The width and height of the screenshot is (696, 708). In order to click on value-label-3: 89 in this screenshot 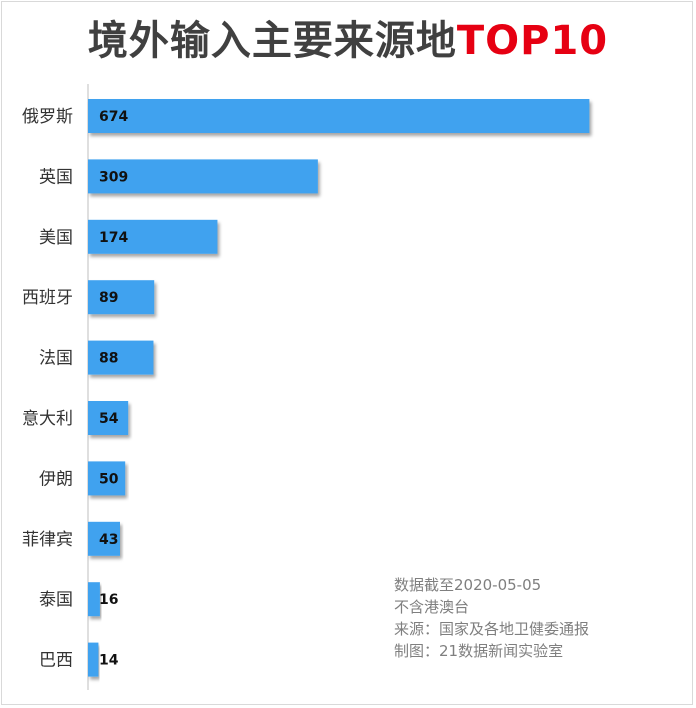, I will do `click(108, 298)`.